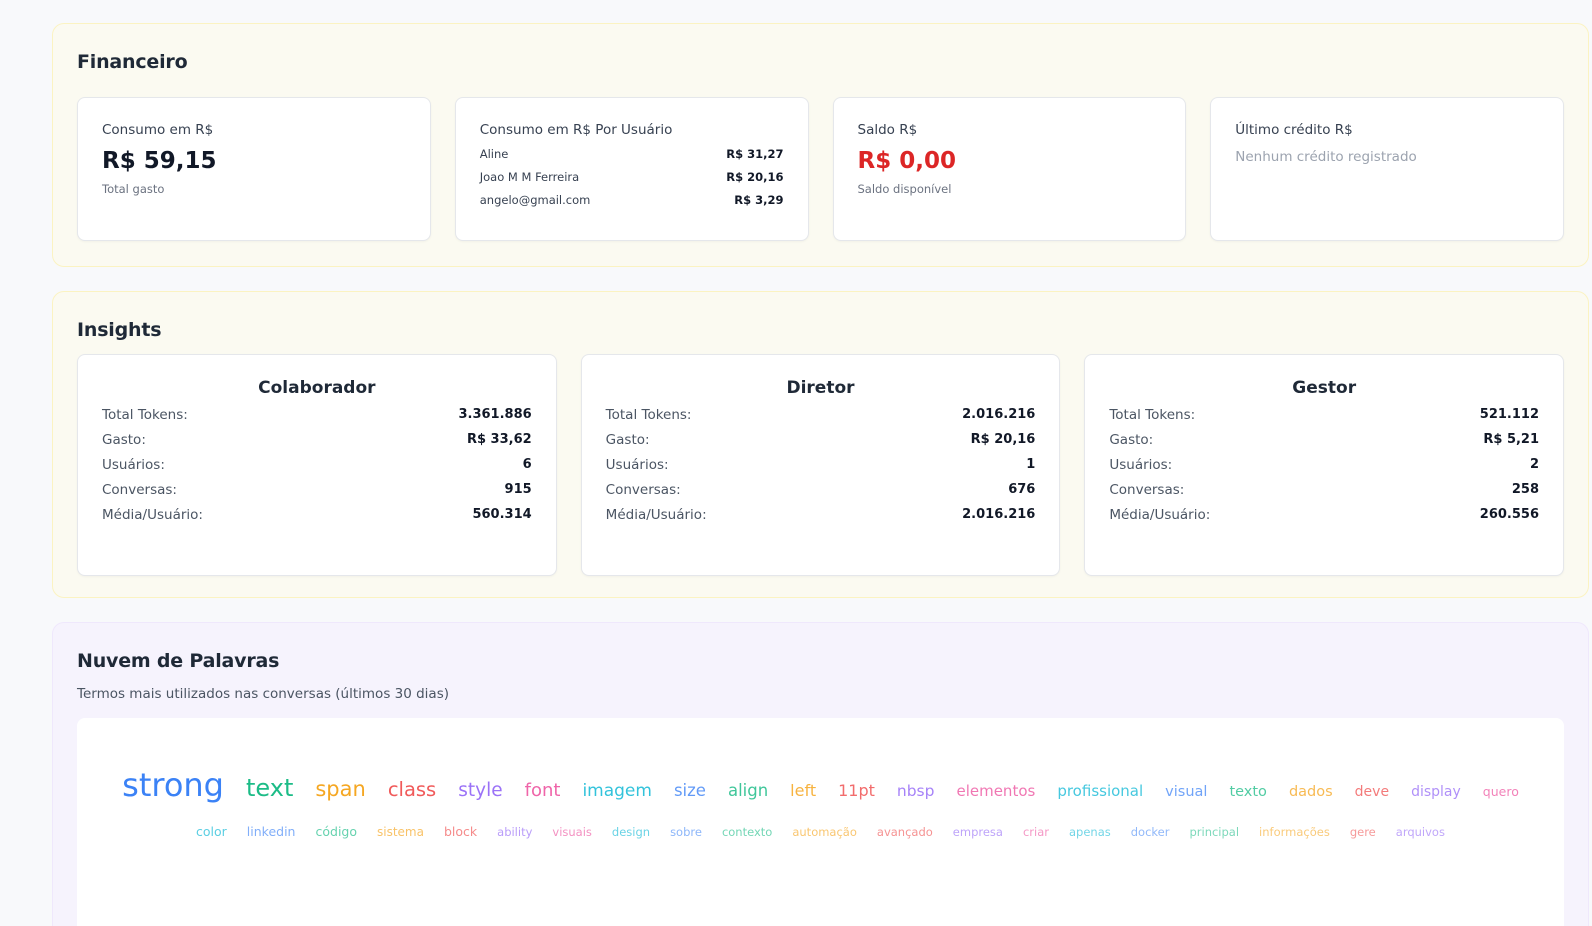 The image size is (1592, 926). I want to click on row-value: 676, so click(1022, 489).